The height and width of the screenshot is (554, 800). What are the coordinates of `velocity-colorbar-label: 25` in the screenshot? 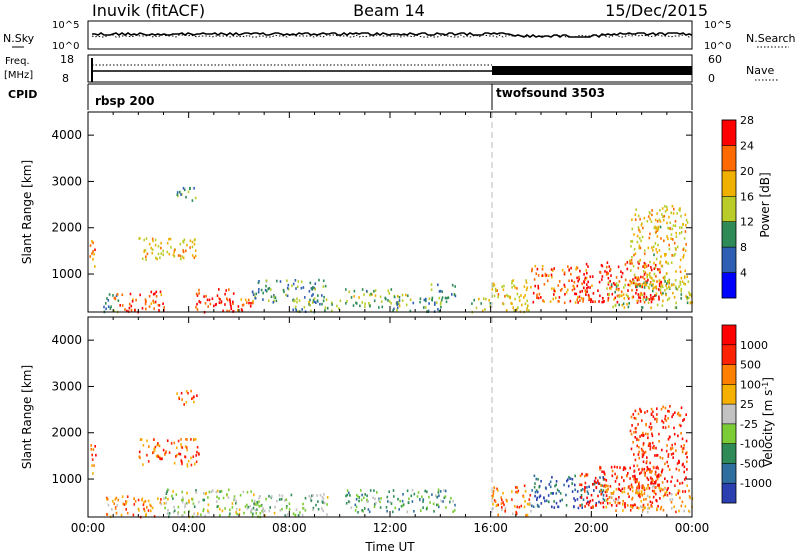 It's located at (747, 404).